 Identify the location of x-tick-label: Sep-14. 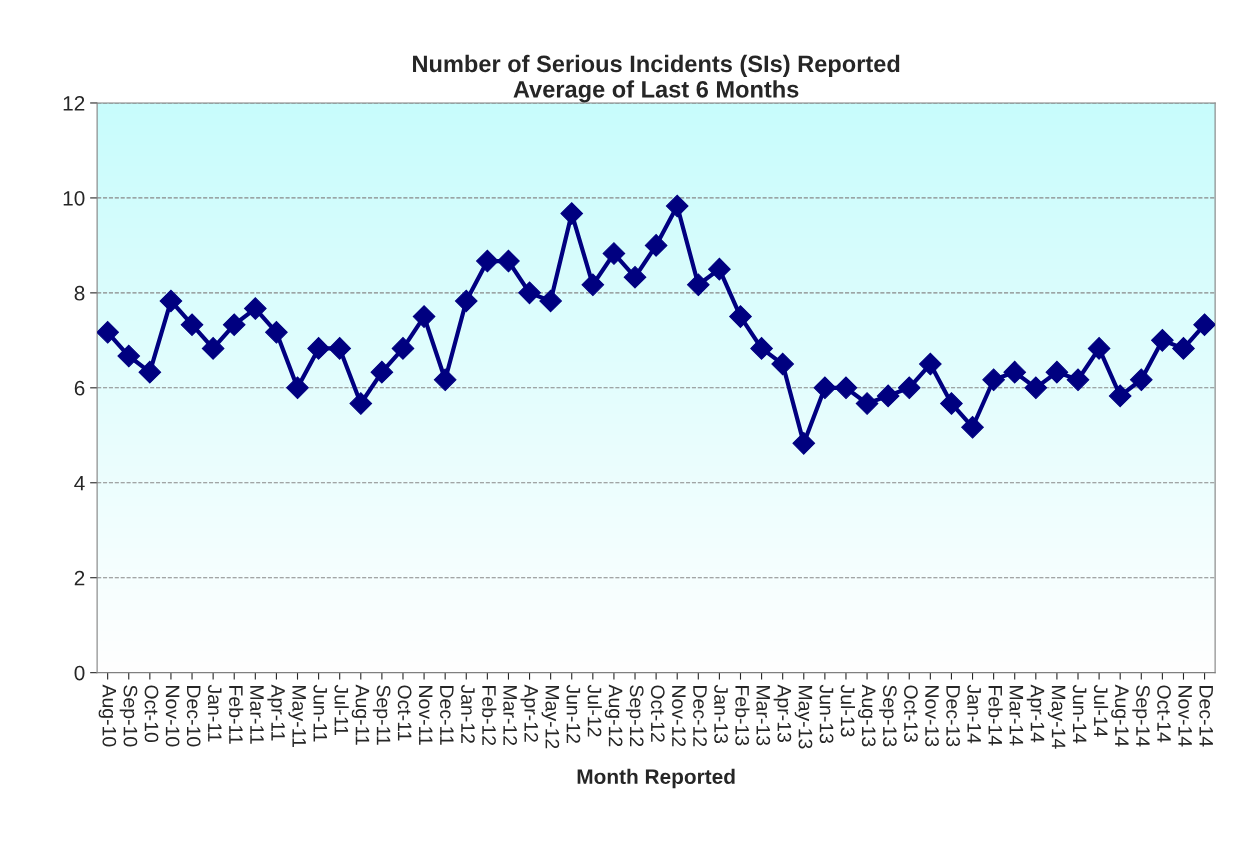
(1141, 716).